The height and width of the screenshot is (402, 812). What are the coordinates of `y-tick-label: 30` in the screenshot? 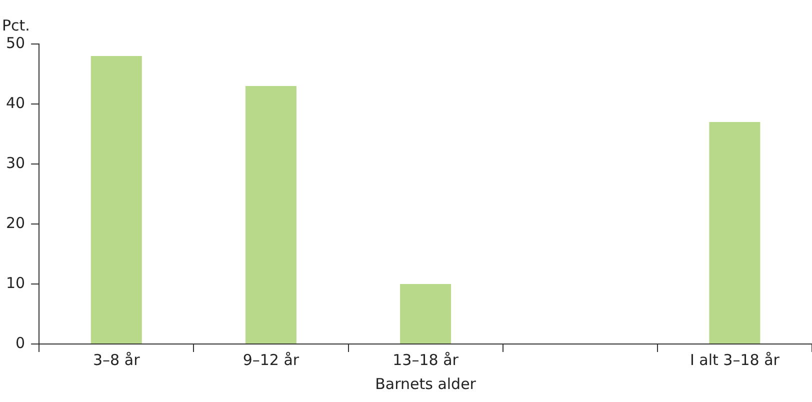 It's located at (16, 163).